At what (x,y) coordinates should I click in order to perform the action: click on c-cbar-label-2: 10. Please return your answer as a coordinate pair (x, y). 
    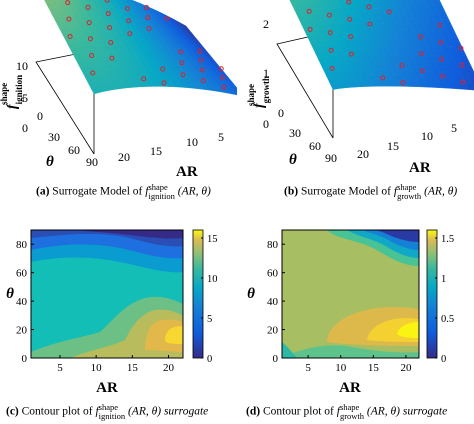
    Looking at the image, I should click on (212, 279).